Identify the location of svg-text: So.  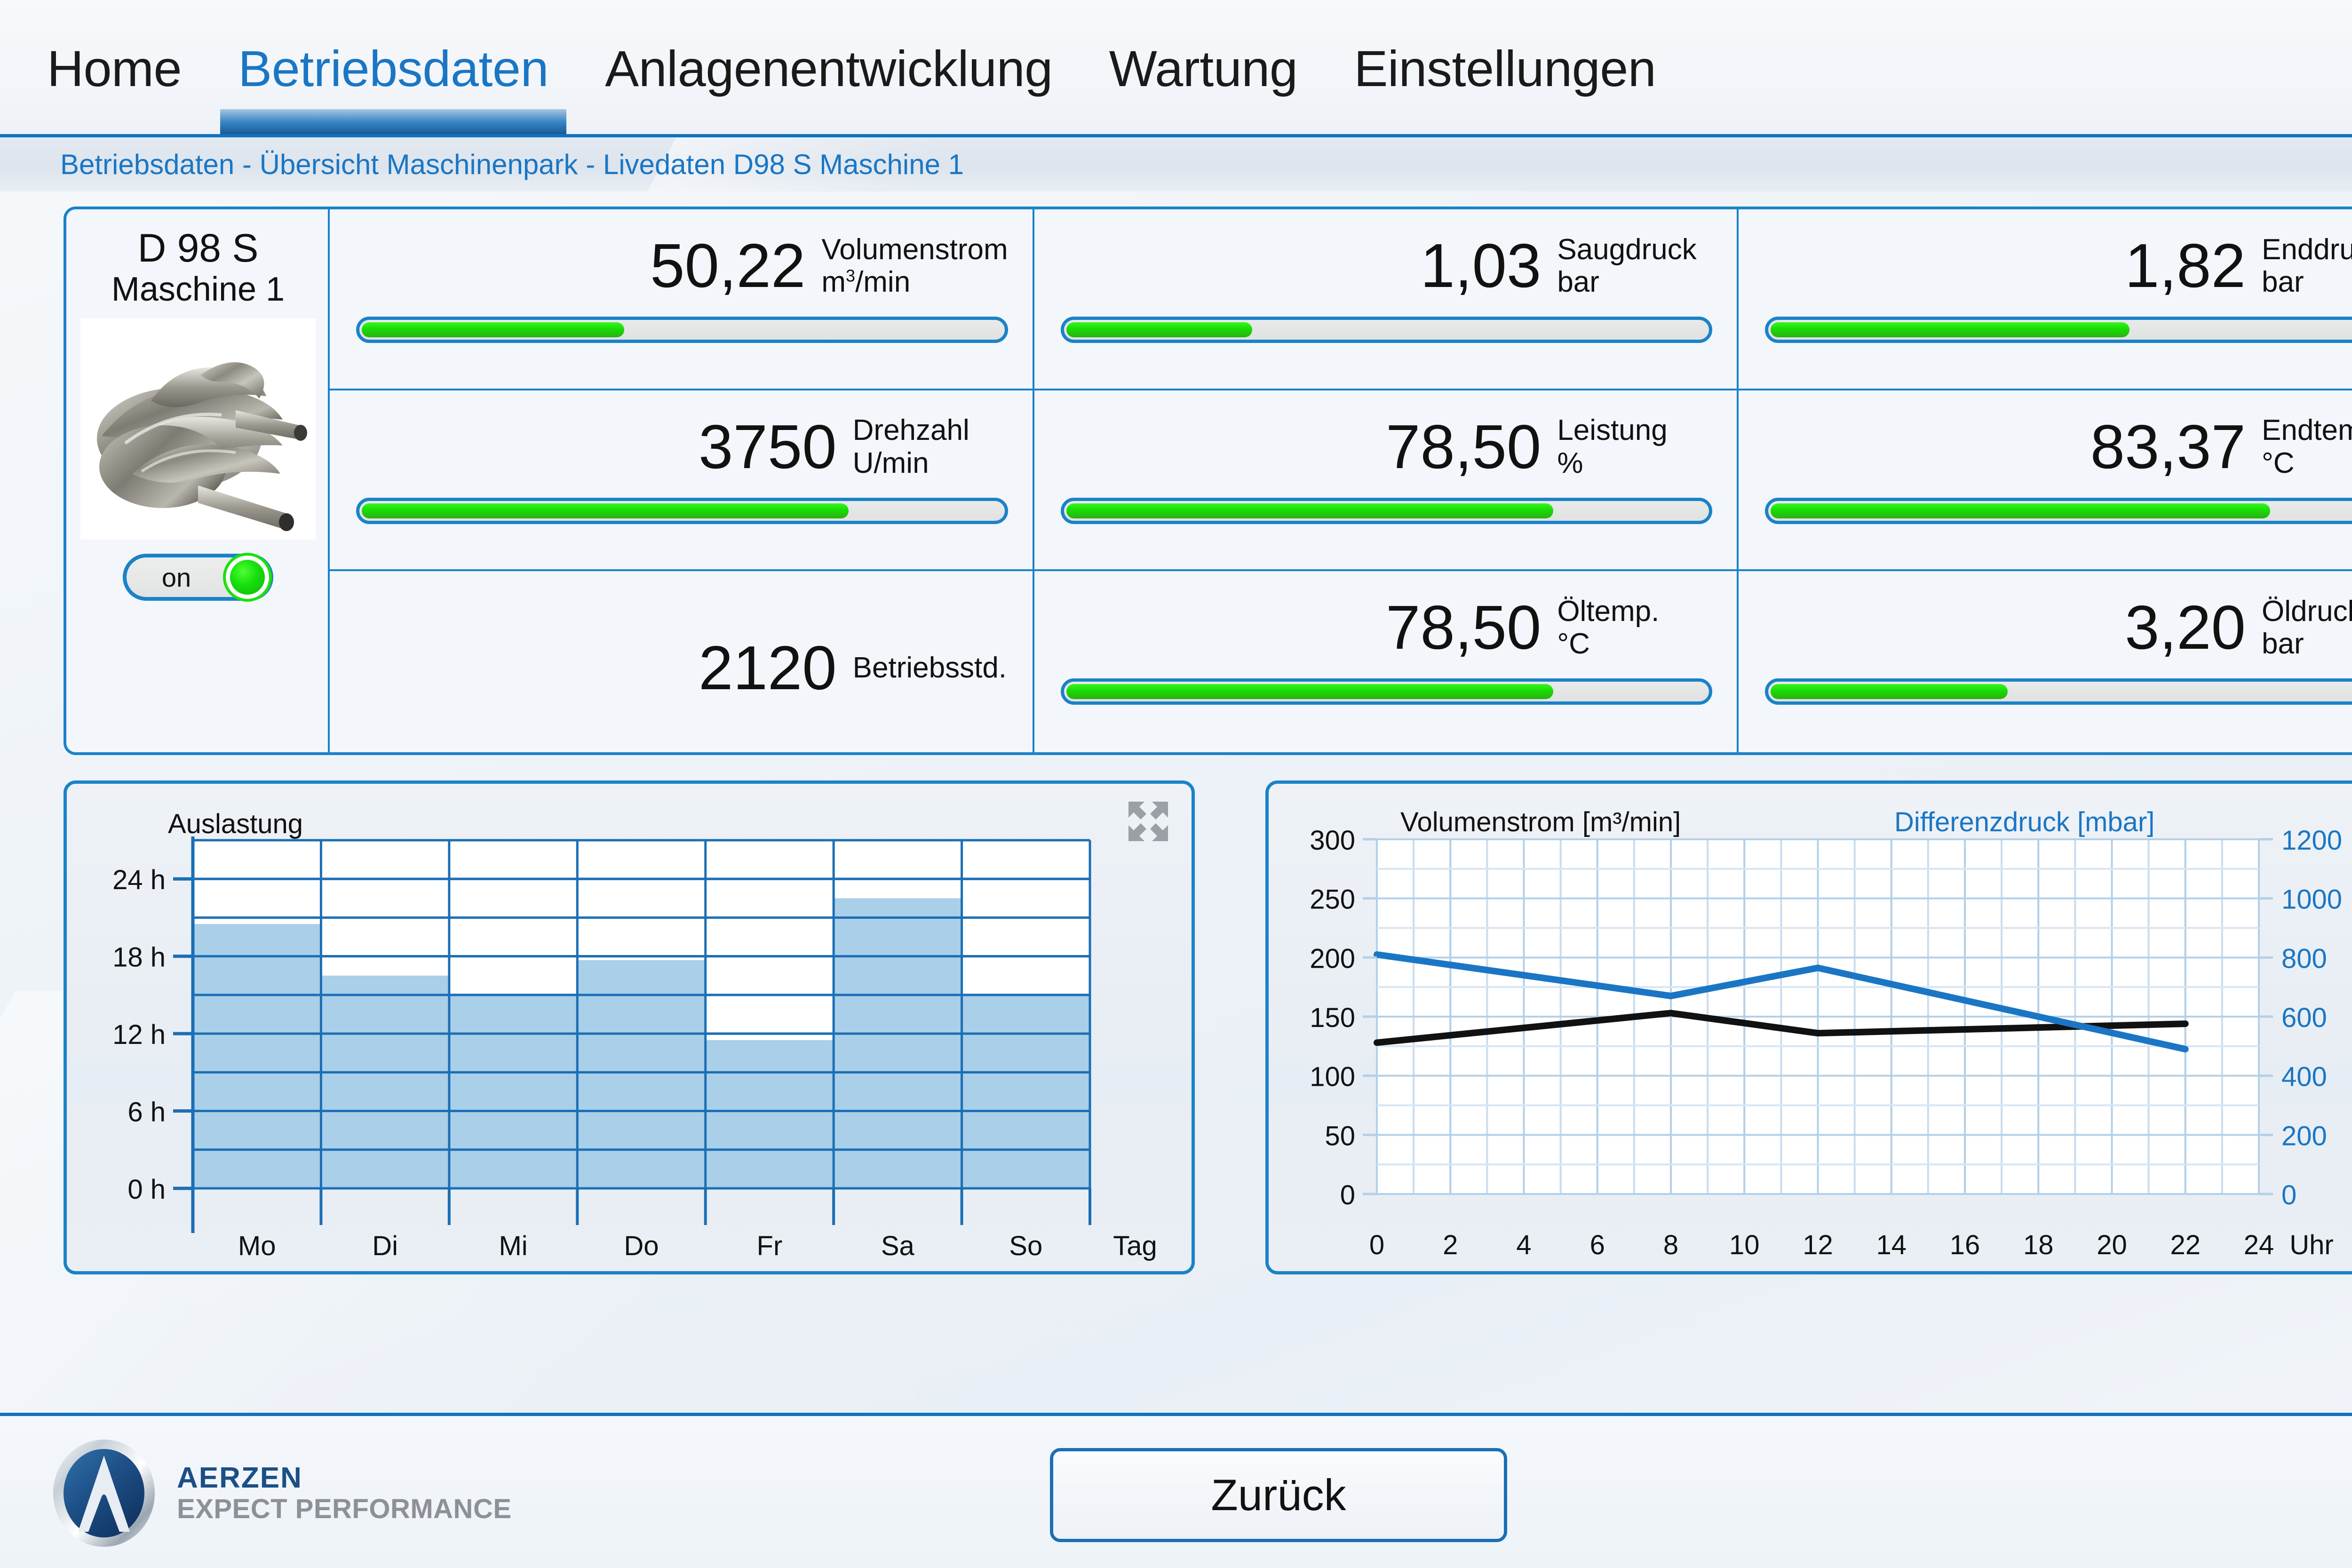
(1025, 1246).